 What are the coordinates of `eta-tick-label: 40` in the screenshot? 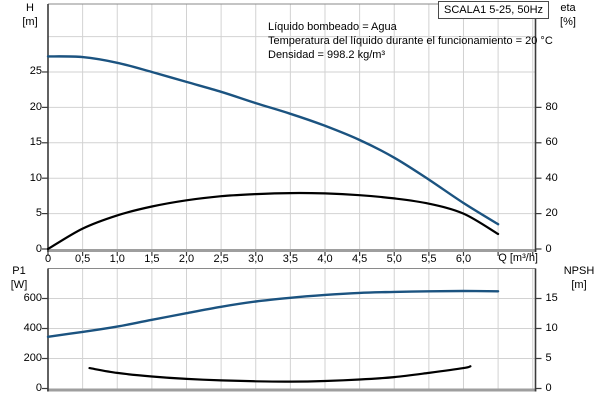 It's located at (551, 177).